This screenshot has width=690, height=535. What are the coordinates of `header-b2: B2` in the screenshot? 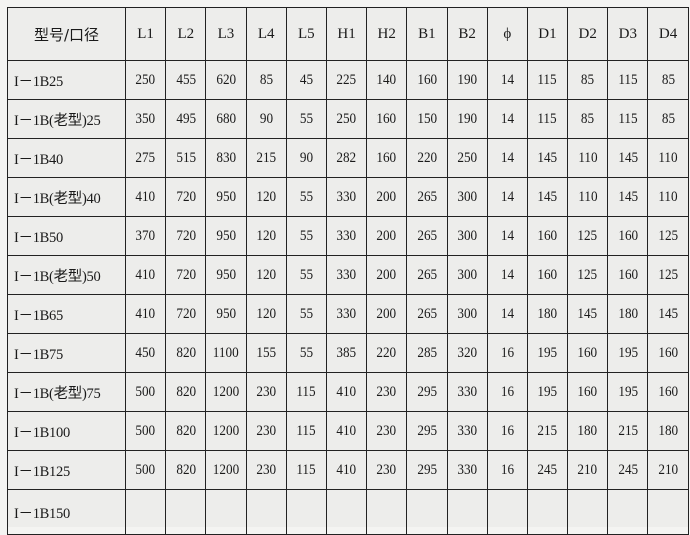 It's located at (467, 34).